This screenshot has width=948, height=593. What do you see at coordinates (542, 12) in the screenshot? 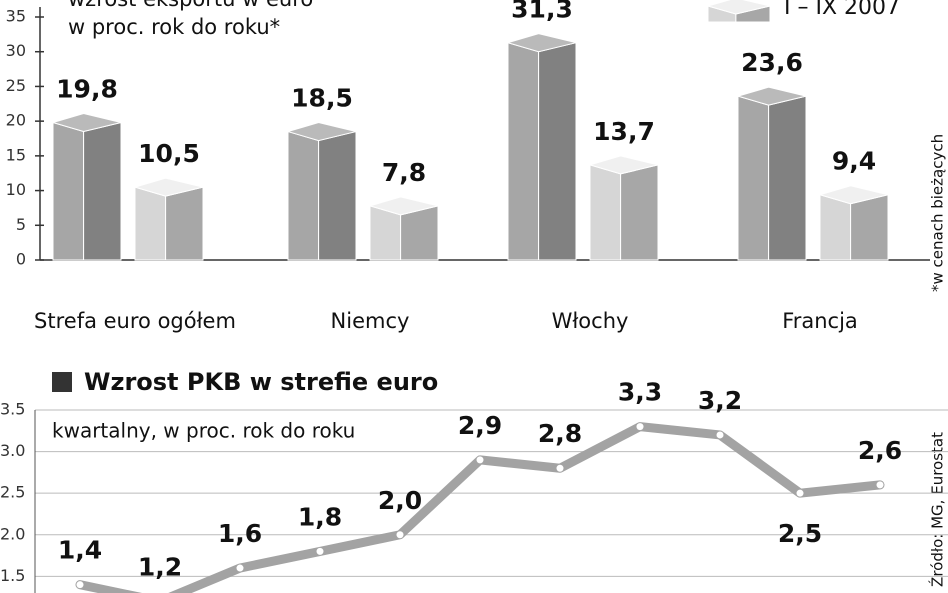
I see `value-label: 31,3` at bounding box center [542, 12].